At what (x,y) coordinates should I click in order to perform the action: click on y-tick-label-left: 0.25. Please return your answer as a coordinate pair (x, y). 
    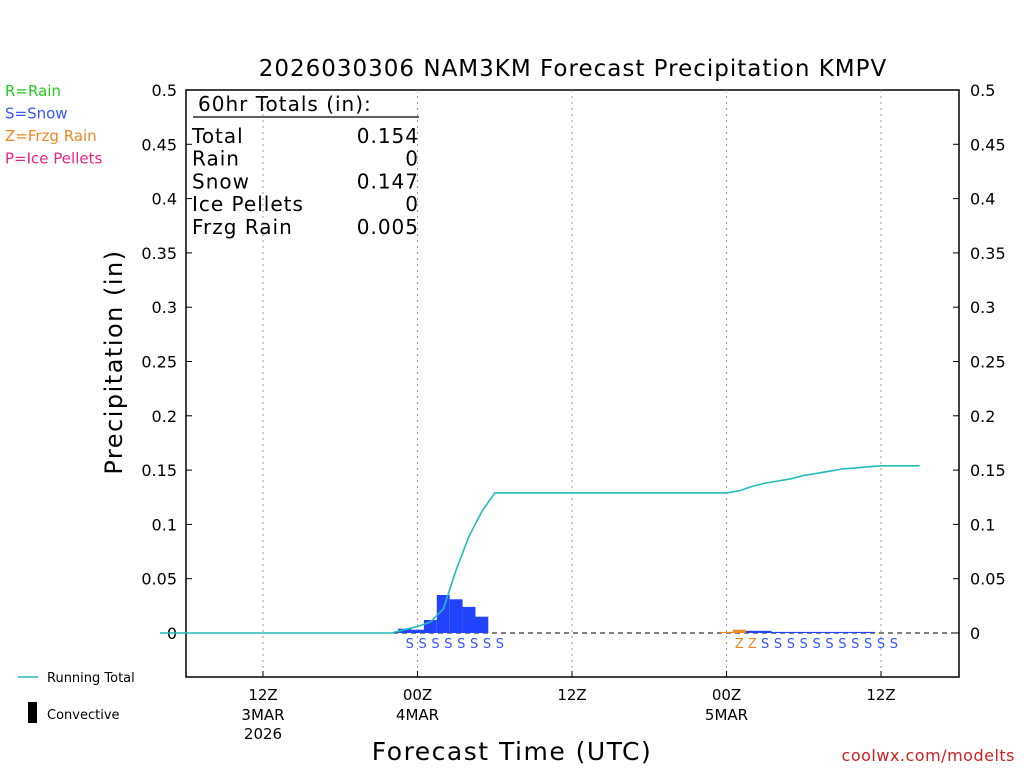
    Looking at the image, I should click on (159, 362).